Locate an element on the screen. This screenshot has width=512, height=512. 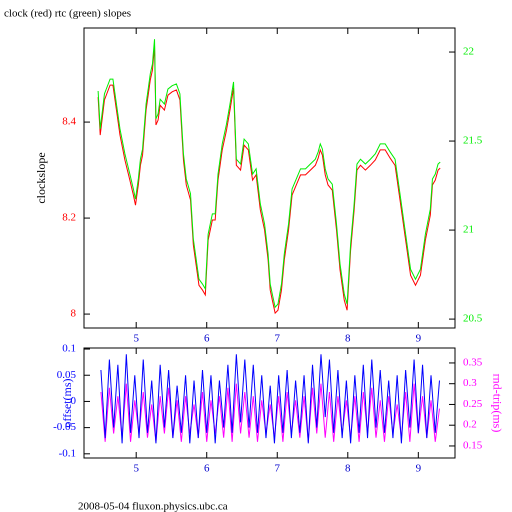
y2-tick-label: 22 is located at coordinates (468, 52).